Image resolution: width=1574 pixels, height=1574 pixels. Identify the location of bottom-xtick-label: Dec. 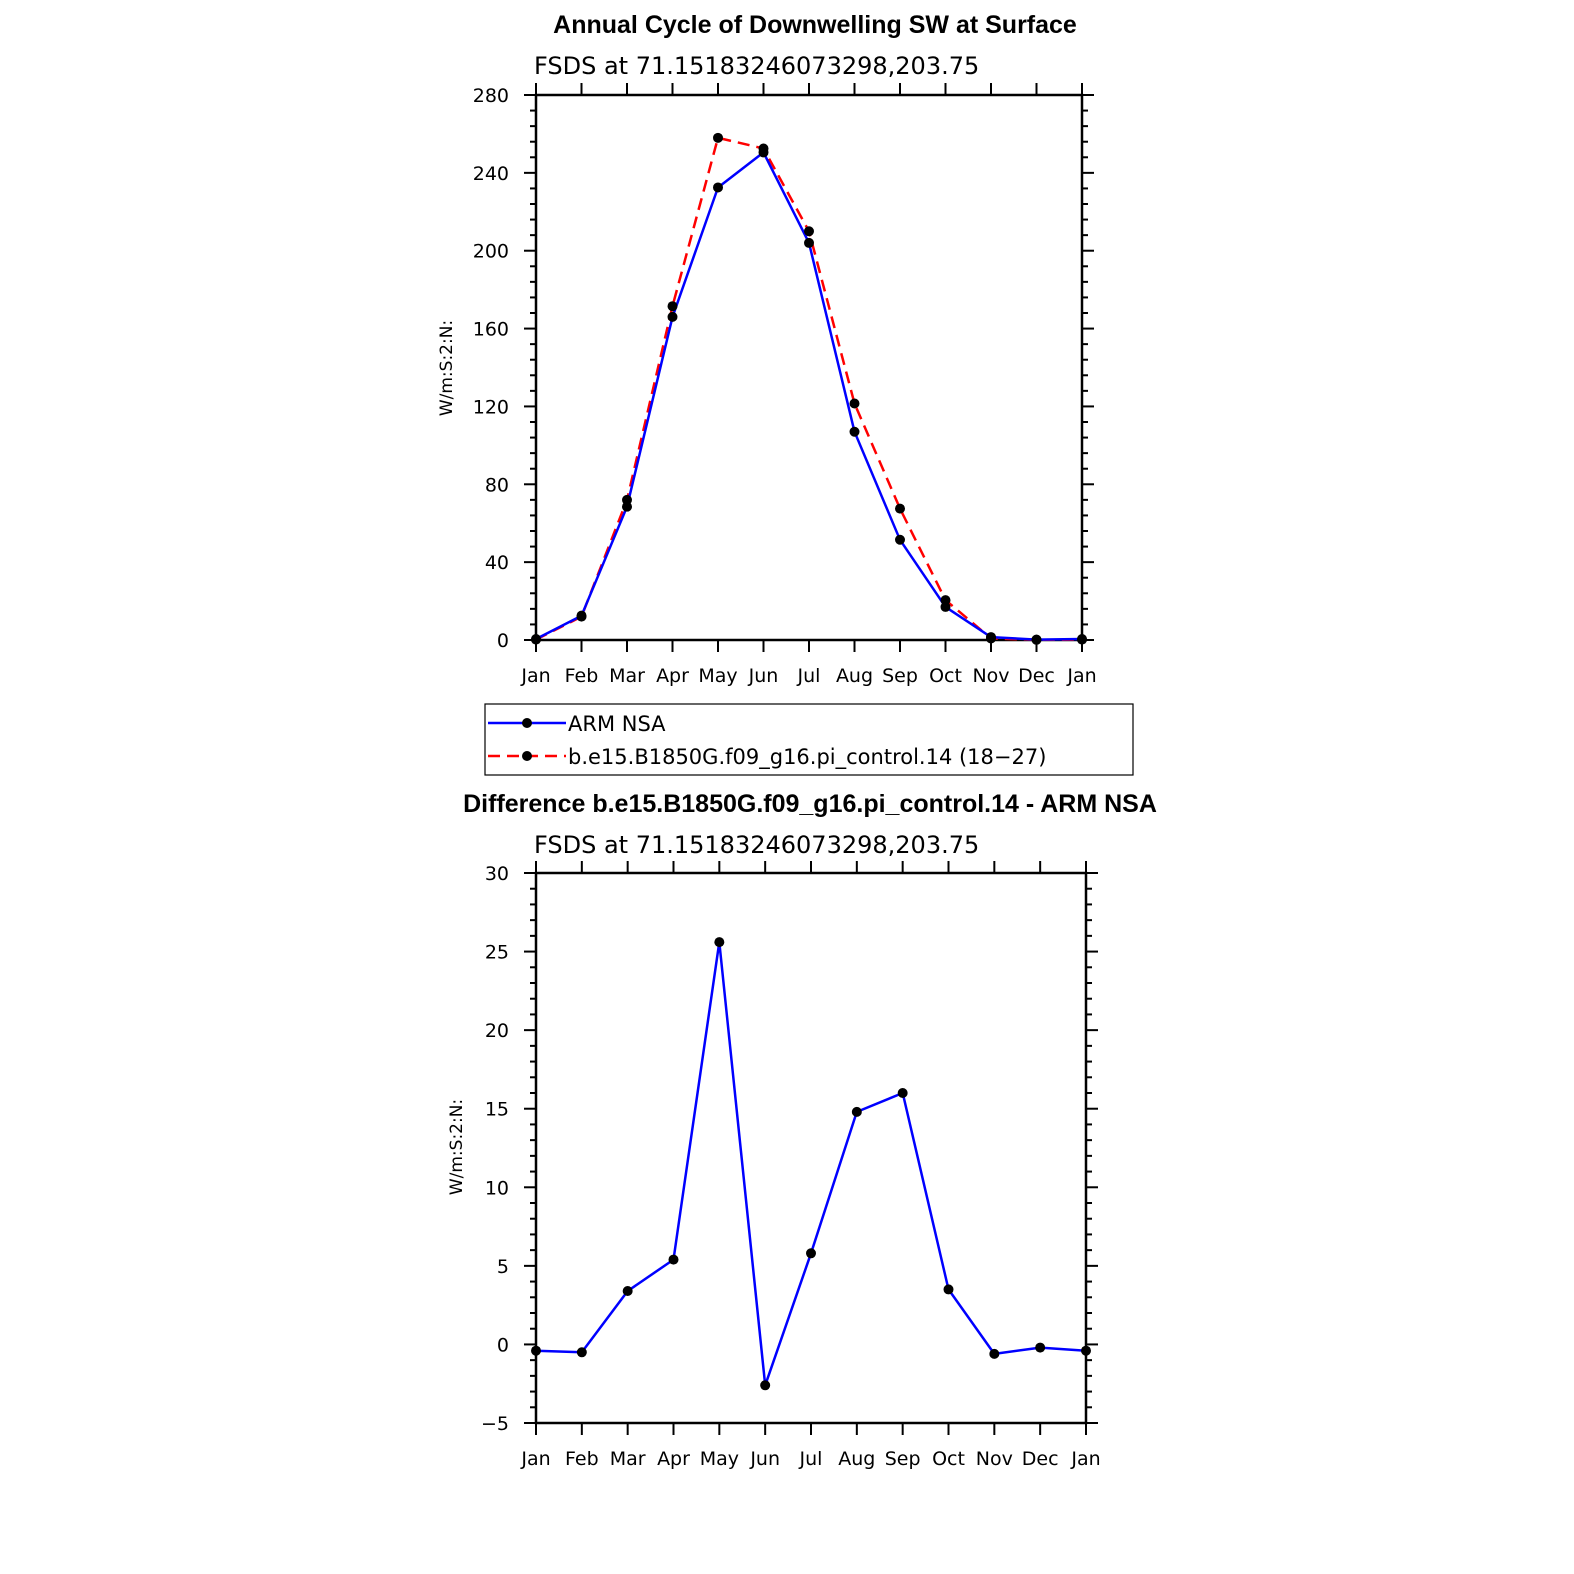
(1040, 1459).